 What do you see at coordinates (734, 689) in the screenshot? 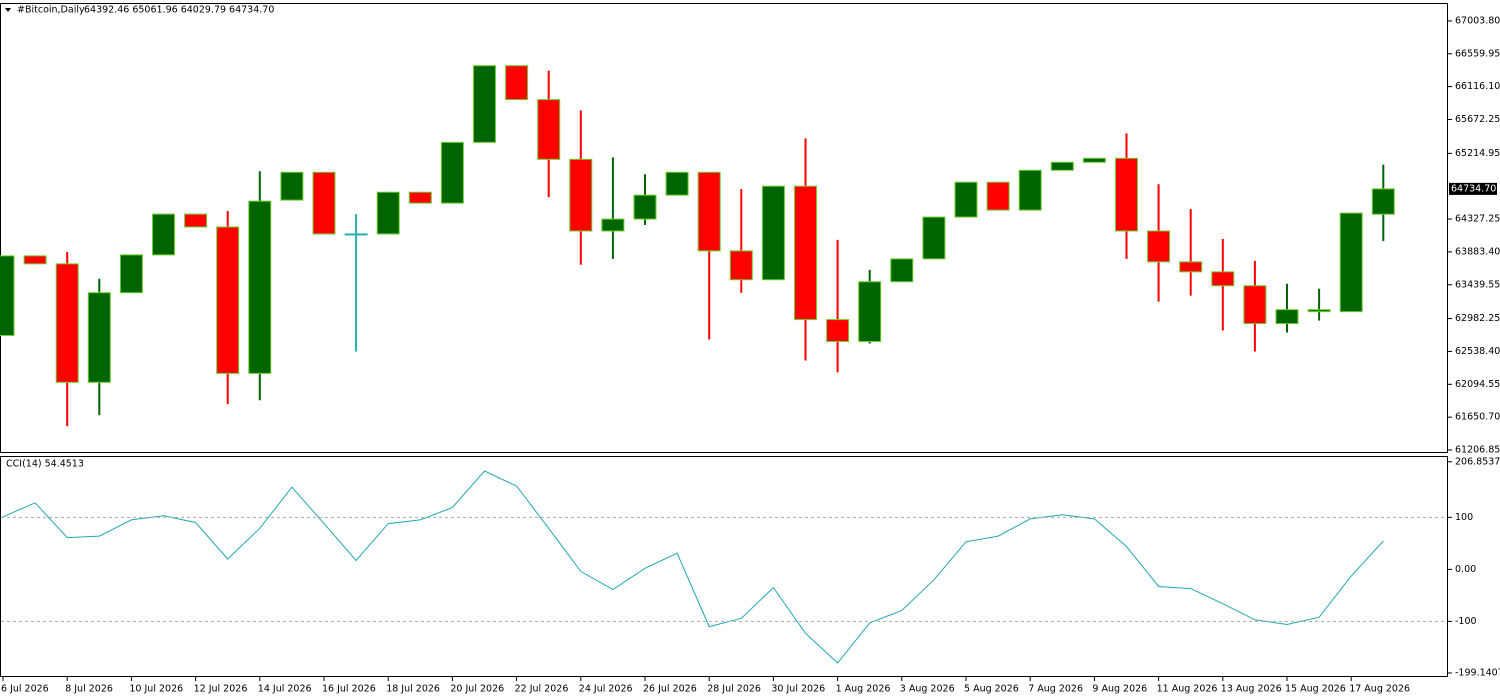
I see `x-tick-label: 28 Jul 2026` at bounding box center [734, 689].